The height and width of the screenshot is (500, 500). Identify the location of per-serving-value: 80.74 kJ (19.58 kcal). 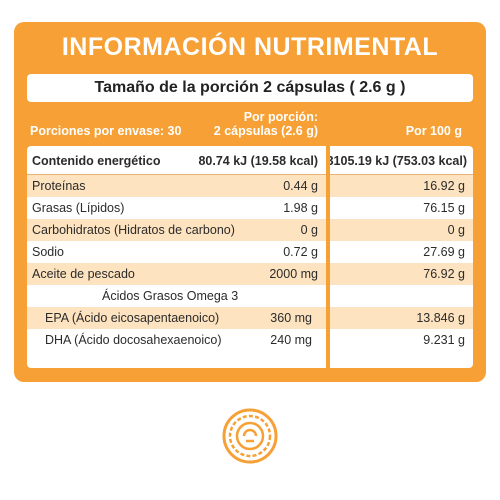
(258, 161).